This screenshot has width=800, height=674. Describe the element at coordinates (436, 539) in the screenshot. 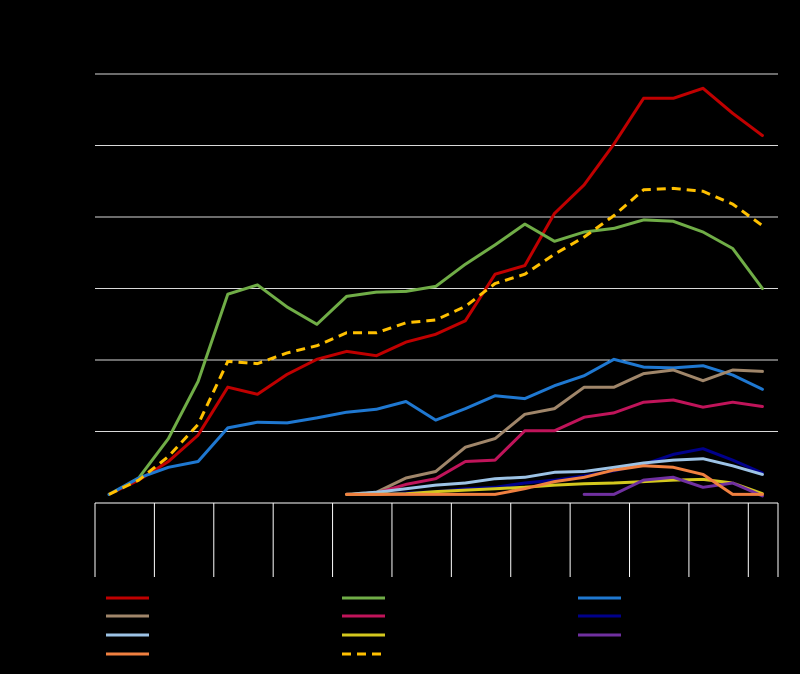

I see `x-axis` at that location.